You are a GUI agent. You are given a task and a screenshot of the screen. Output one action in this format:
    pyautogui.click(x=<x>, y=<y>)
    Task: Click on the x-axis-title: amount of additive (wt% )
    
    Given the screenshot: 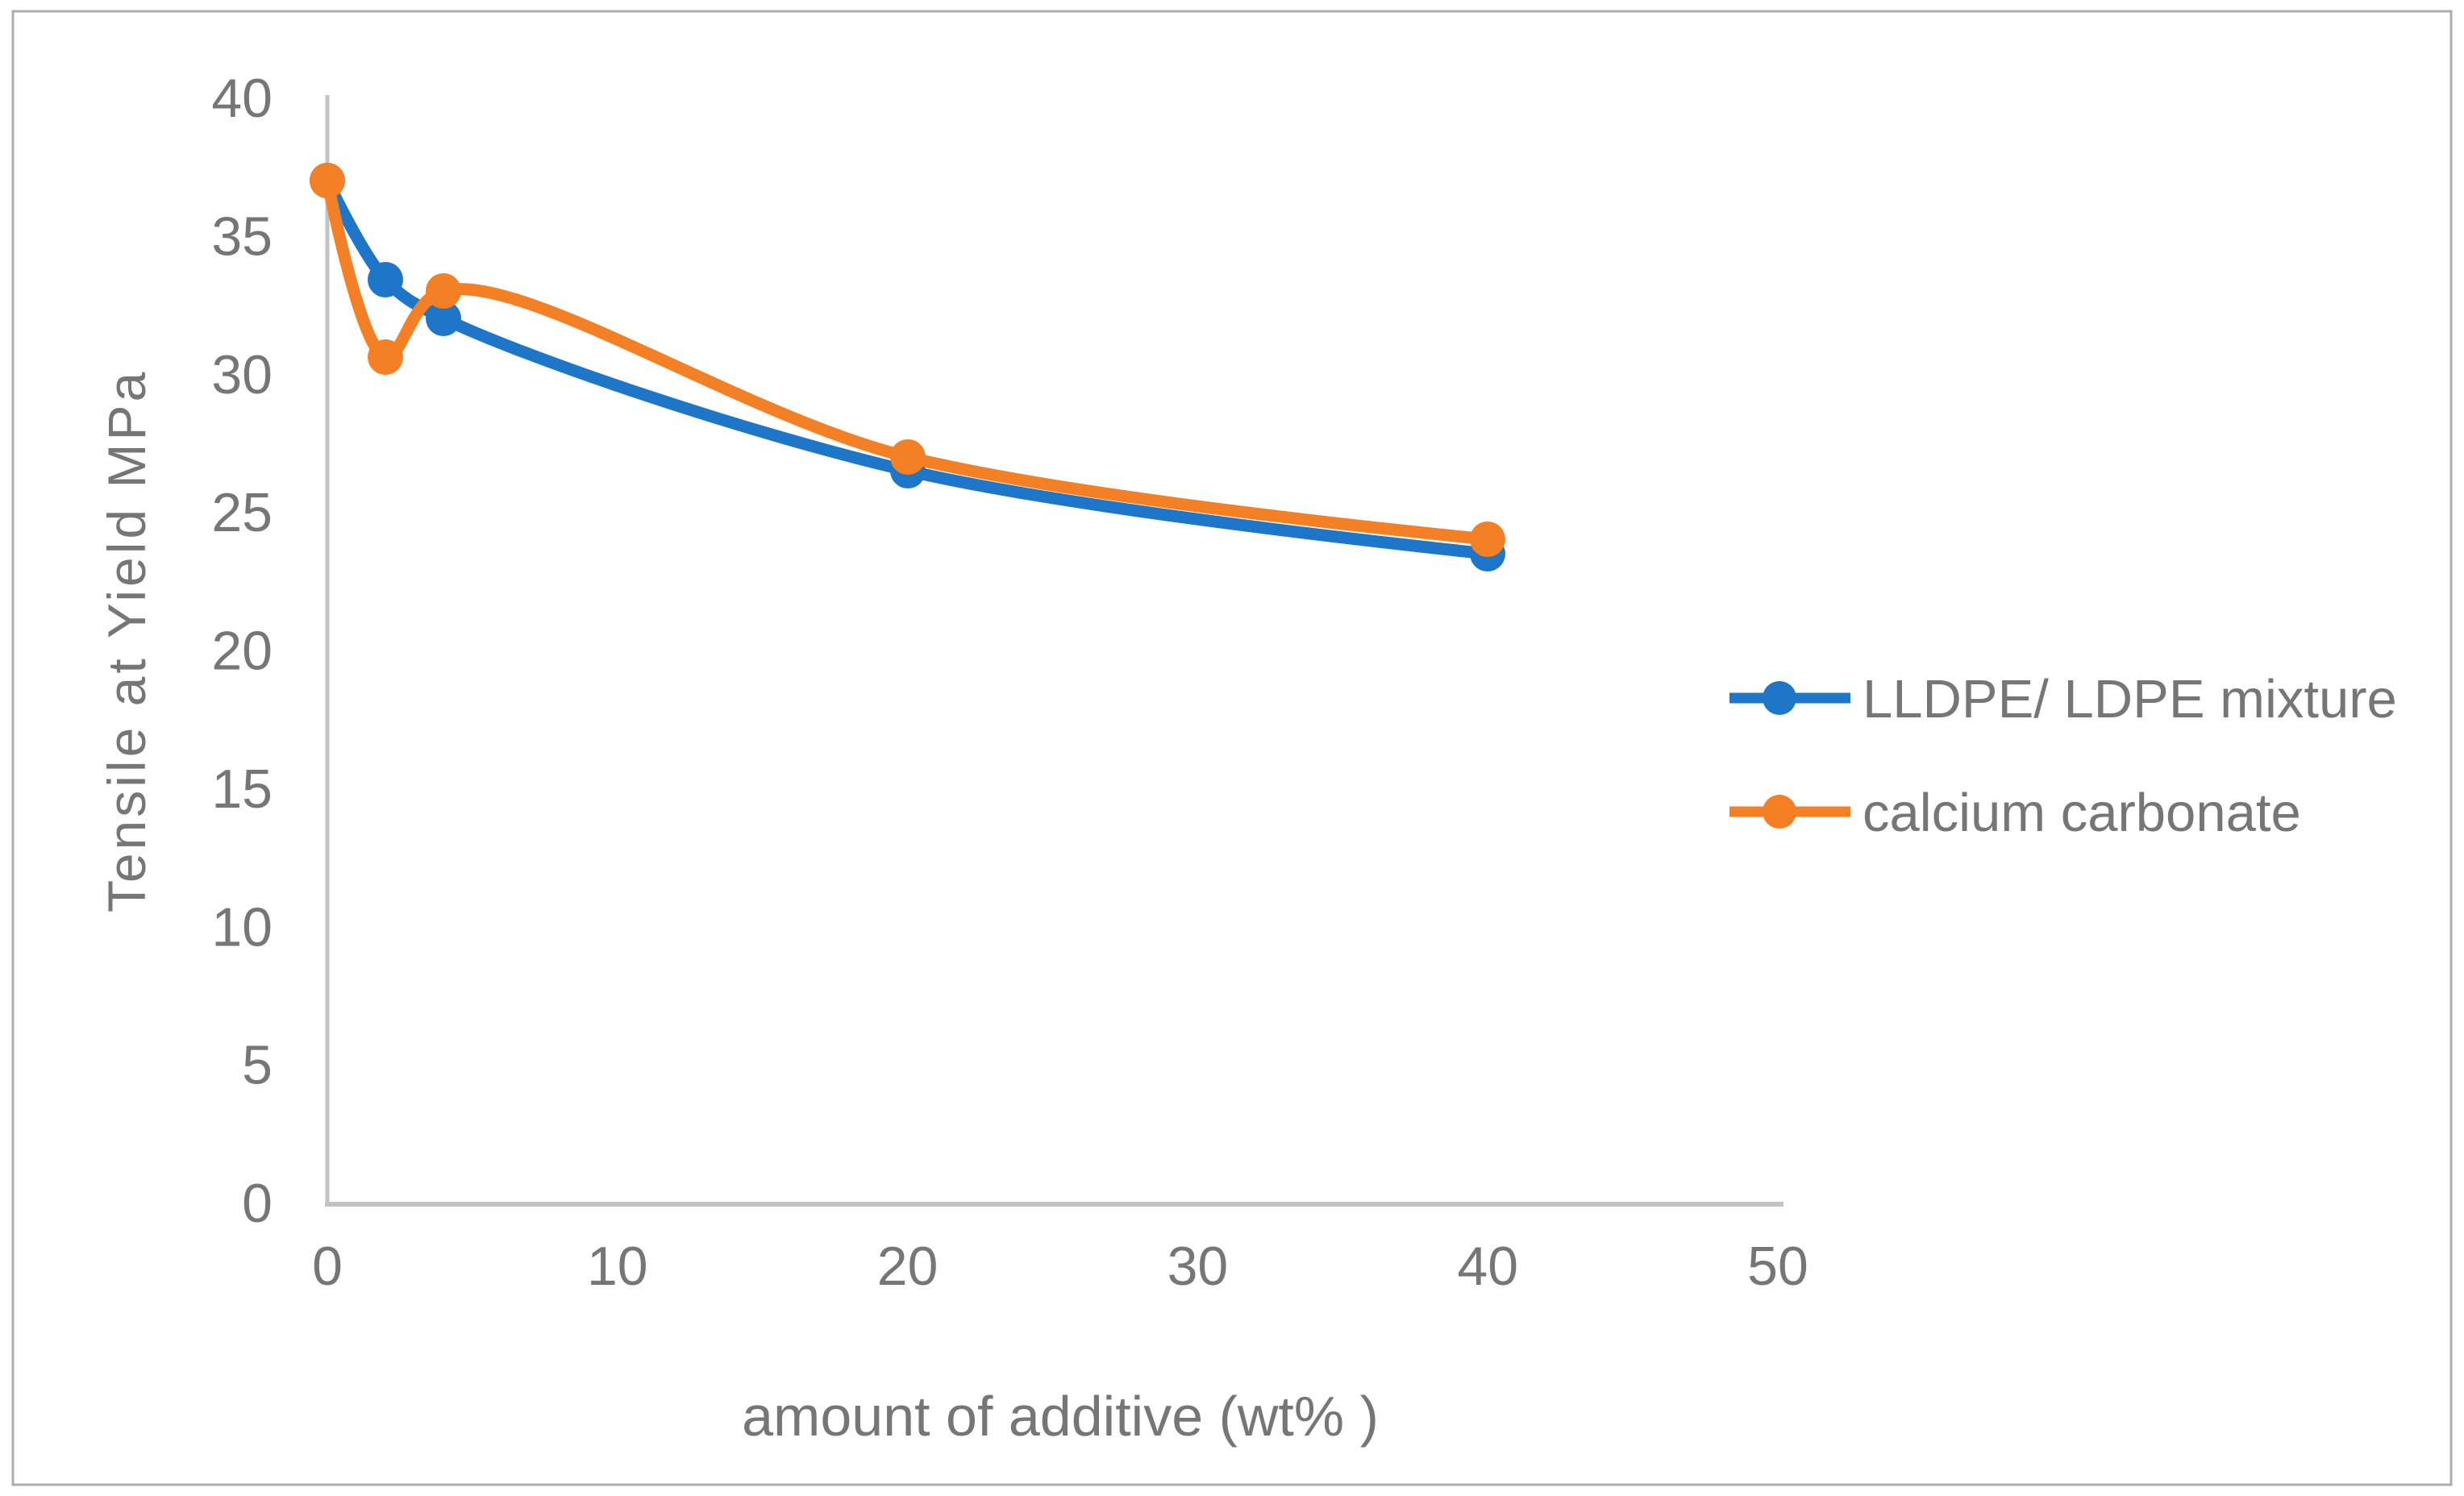 What is the action you would take?
    pyautogui.click(x=1060, y=1416)
    